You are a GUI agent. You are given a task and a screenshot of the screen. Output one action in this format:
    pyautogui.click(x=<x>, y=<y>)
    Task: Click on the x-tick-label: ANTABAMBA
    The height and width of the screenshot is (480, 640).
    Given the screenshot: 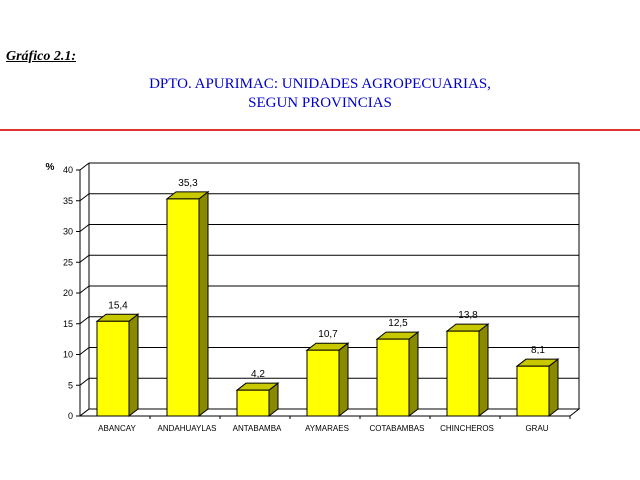 What is the action you would take?
    pyautogui.click(x=257, y=428)
    